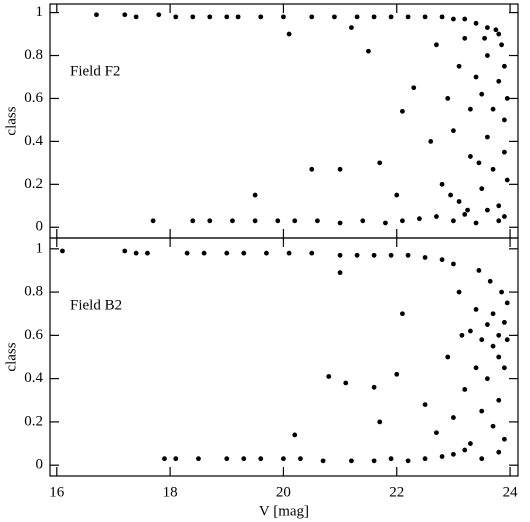 Image resolution: width=530 pixels, height=522 pixels. Describe the element at coordinates (95, 71) in the screenshot. I see `panel-annotation: Field F2` at that location.